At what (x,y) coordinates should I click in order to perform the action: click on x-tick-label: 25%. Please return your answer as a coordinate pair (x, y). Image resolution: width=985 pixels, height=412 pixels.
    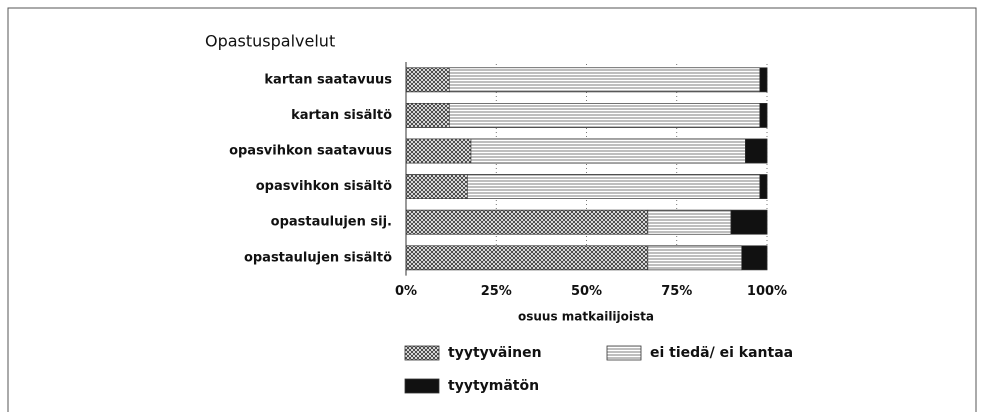
    Looking at the image, I should click on (496, 291).